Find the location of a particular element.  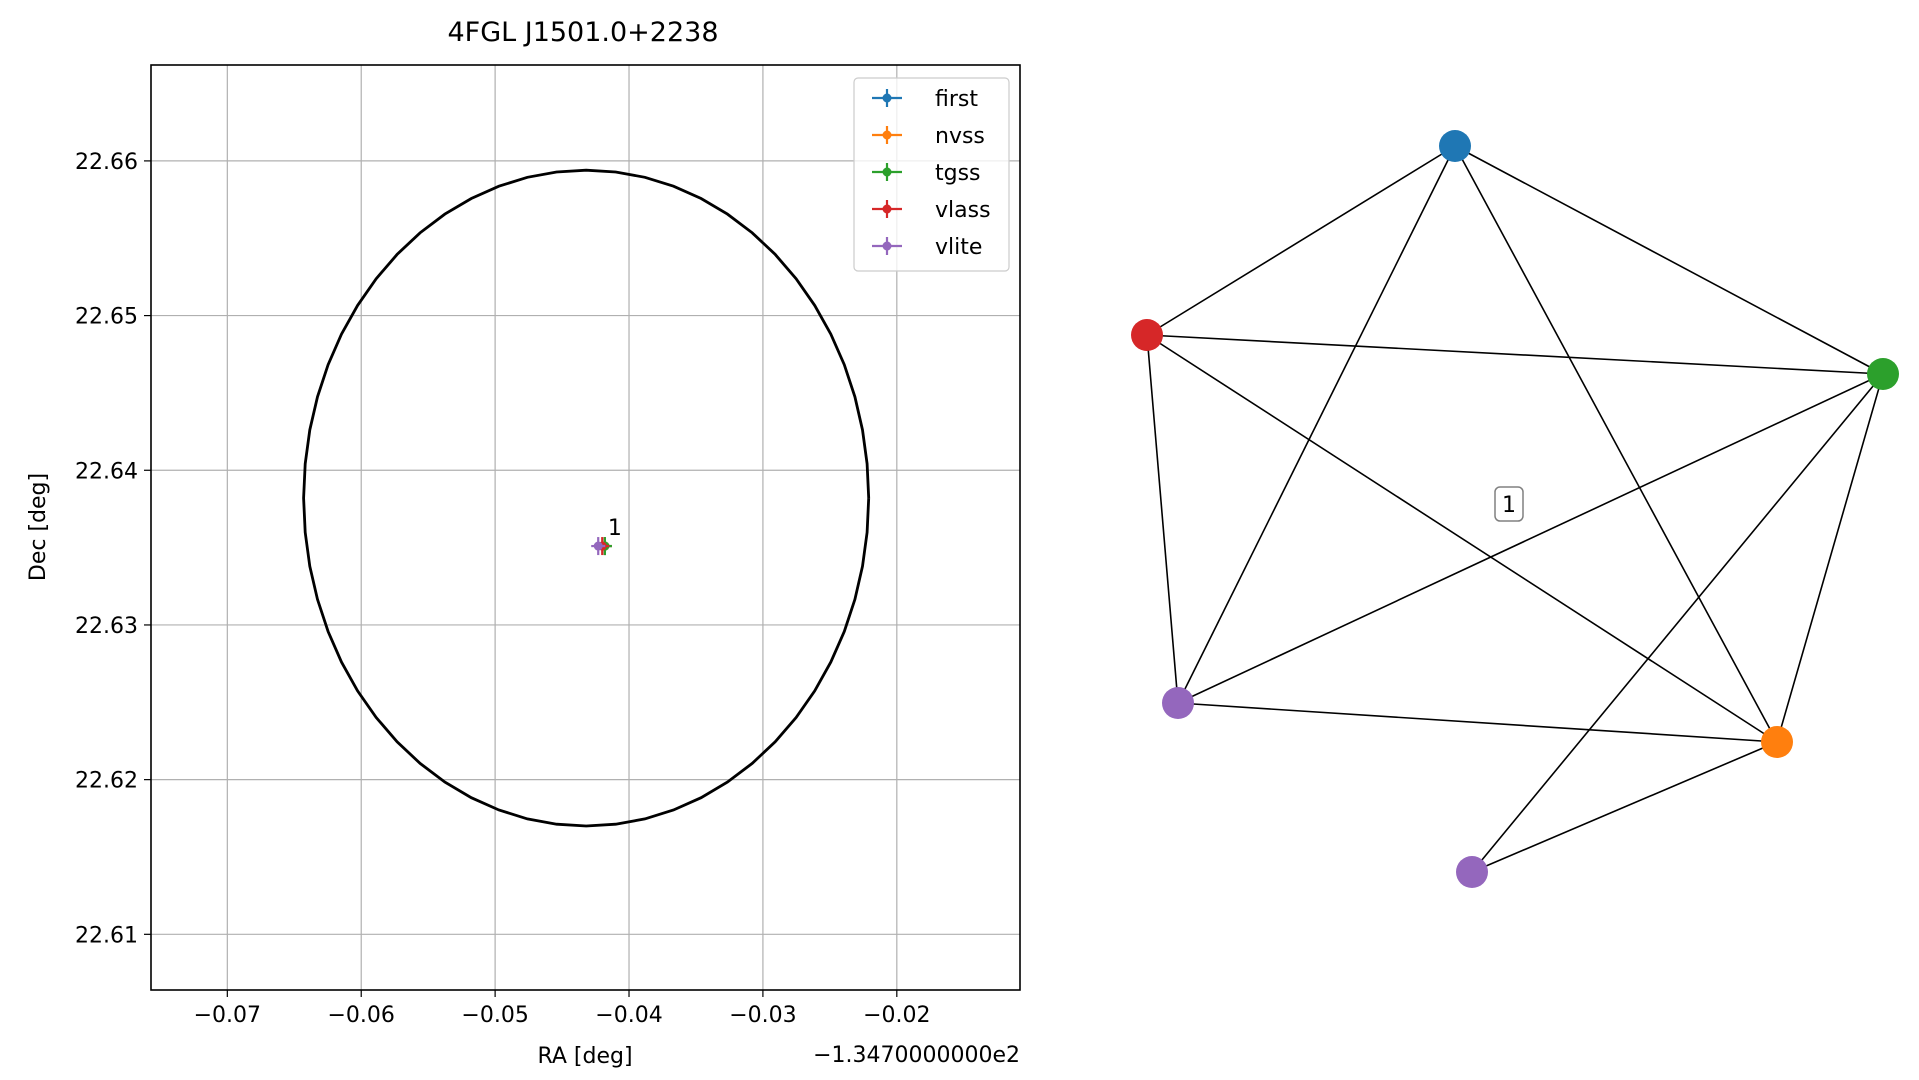

x-ticks: −0.07 −0.06 −0.05 −0.04 −0.03 −0.02 is located at coordinates (562, 1009).